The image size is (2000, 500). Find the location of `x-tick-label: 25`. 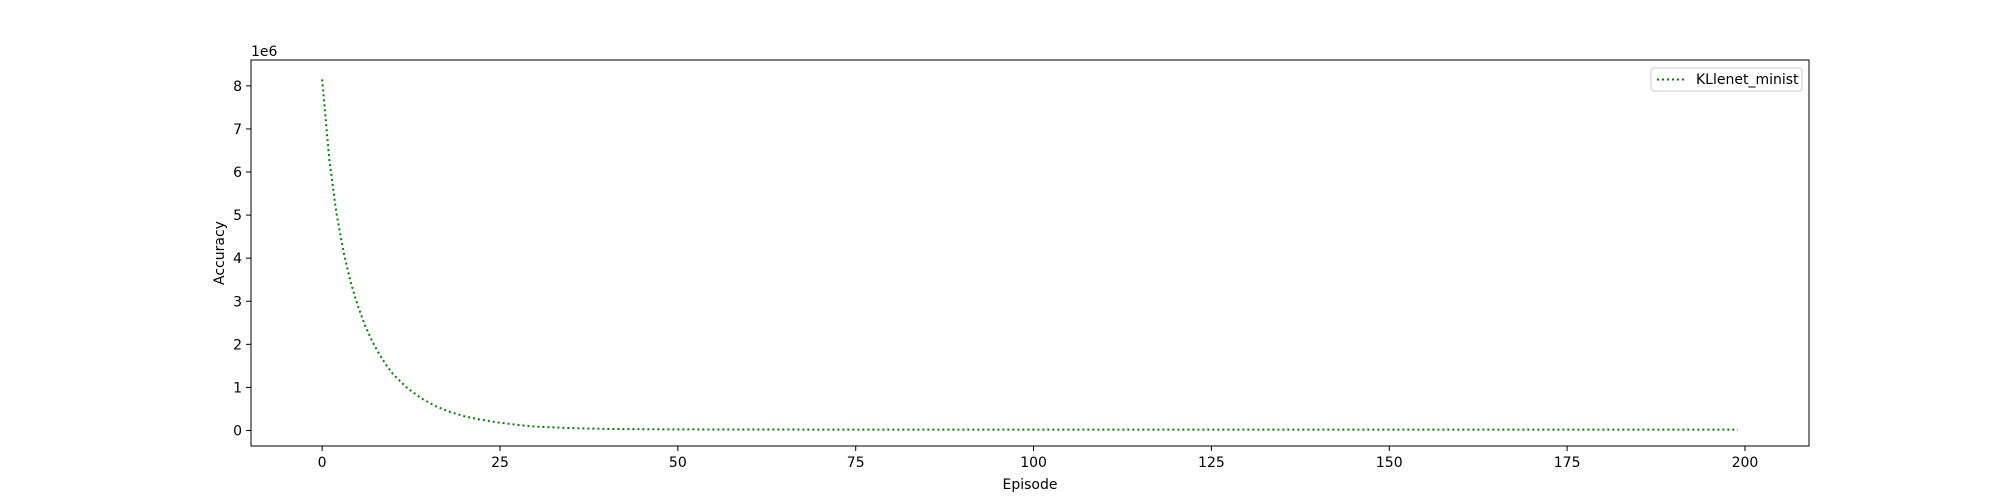

x-tick-label: 25 is located at coordinates (500, 463).